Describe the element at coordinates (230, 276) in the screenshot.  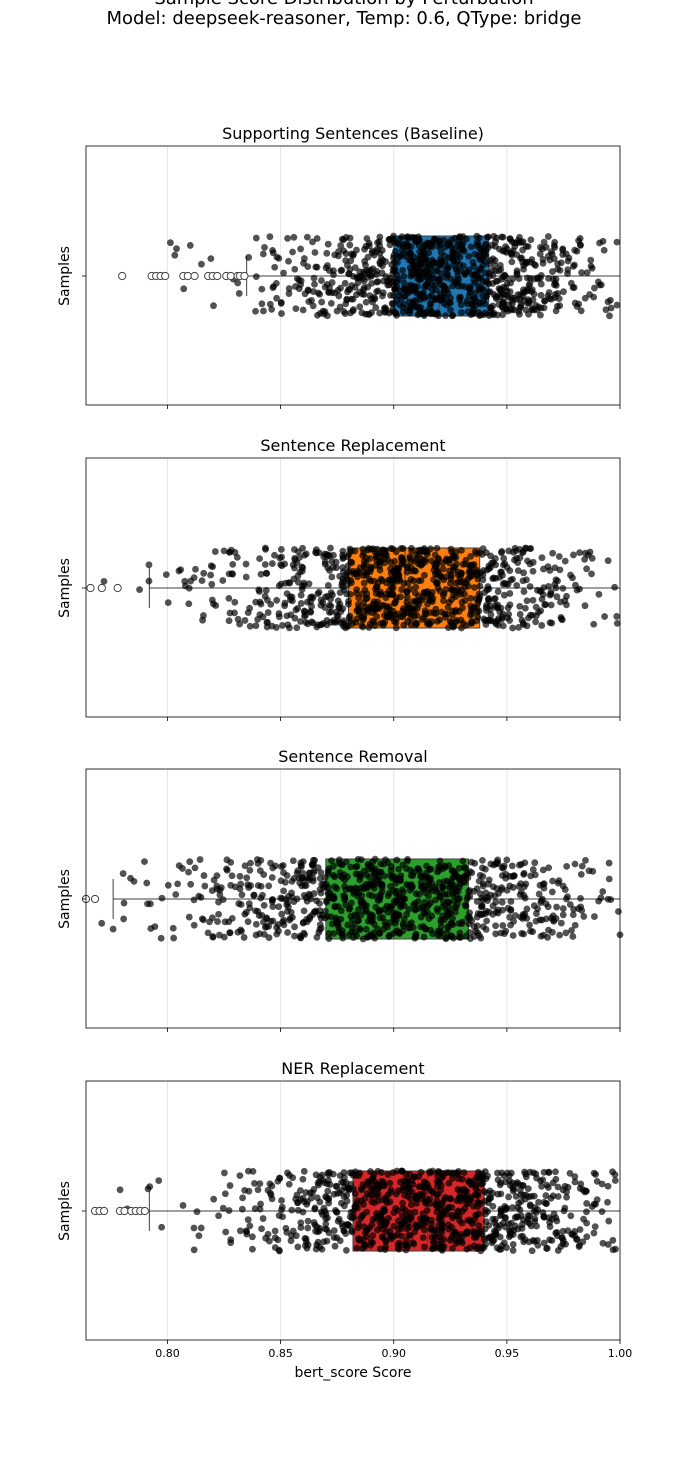
I see `outlier-point` at that location.